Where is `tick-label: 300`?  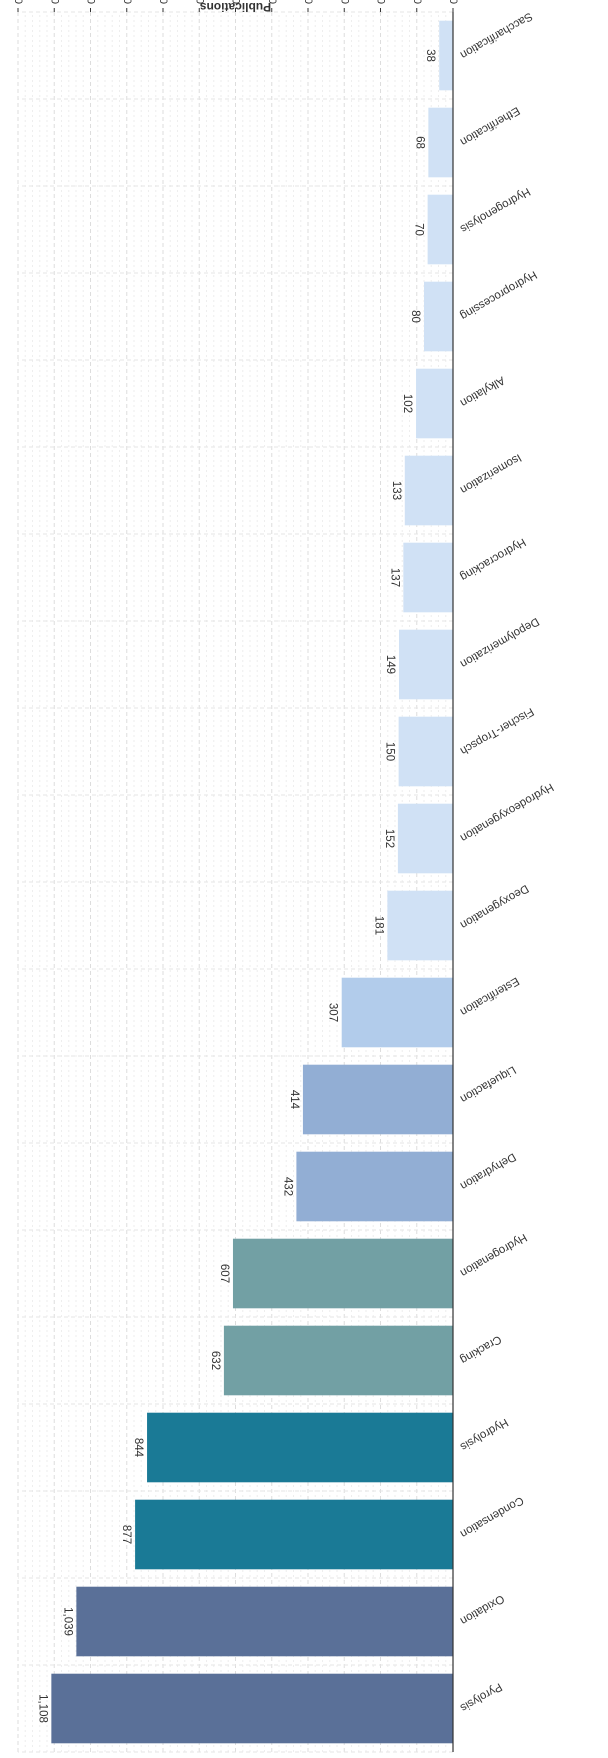 tick-label: 300 is located at coordinates (344, 2).